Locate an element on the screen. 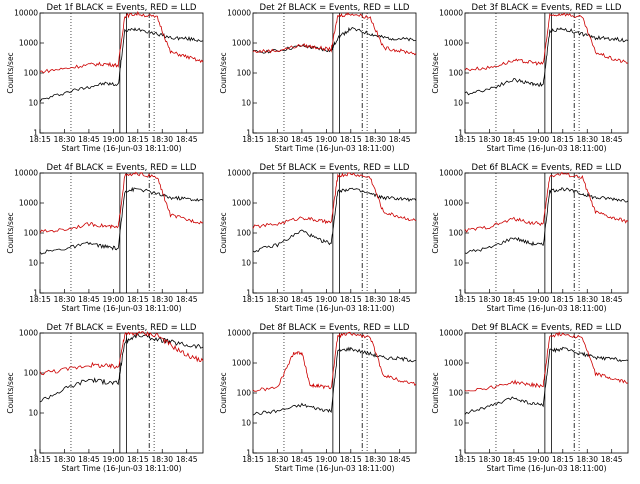  panel-title: Det 1f BLACK = Events, RED = LLD is located at coordinates (122, 8).